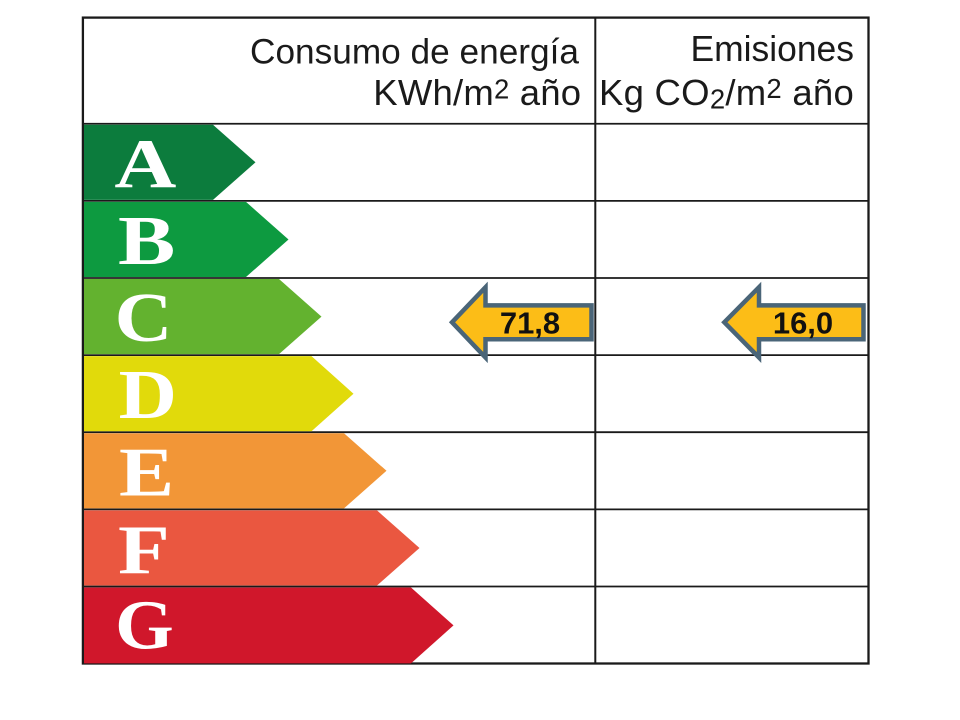 This screenshot has height=720, width=960. Describe the element at coordinates (145, 164) in the screenshot. I see `svg-text: A` at that location.